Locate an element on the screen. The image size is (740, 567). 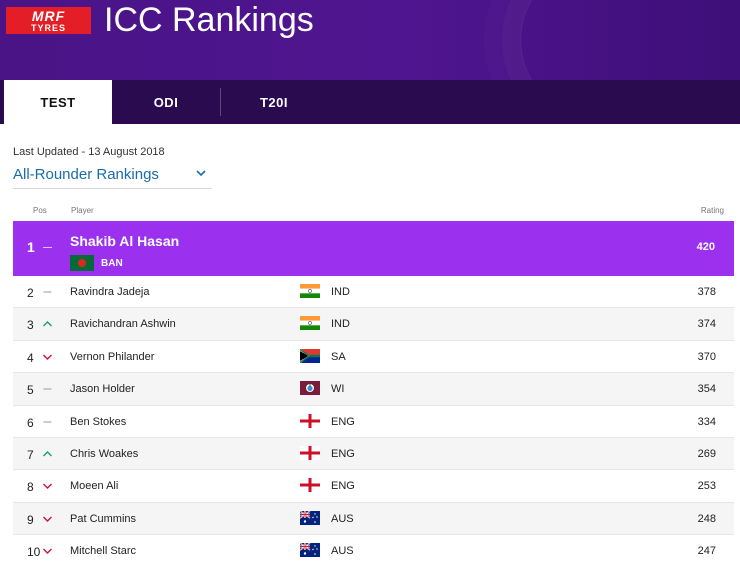
player-name: Ben Stokes is located at coordinates (98, 421).